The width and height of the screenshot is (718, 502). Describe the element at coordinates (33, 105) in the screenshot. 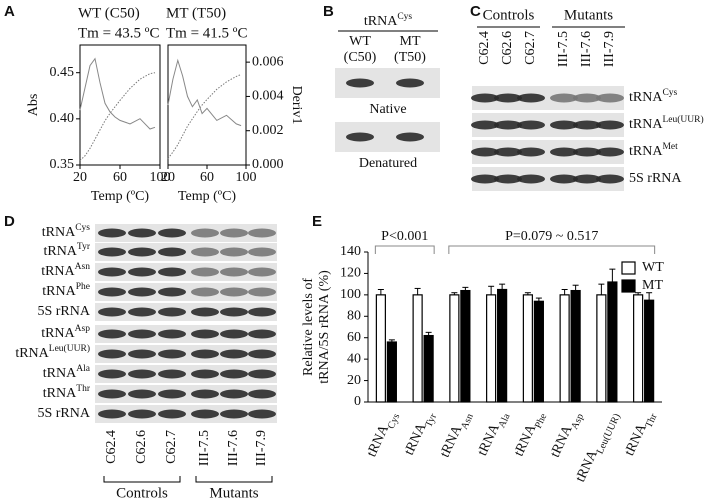

I see `y-axis-label: Abs` at that location.